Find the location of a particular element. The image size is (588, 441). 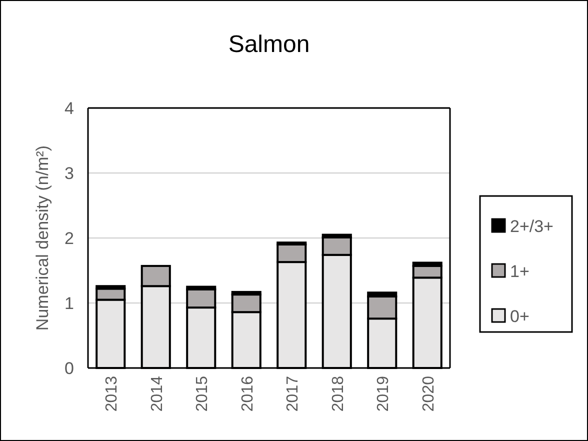

x-tick-label: 2018 is located at coordinates (338, 394).